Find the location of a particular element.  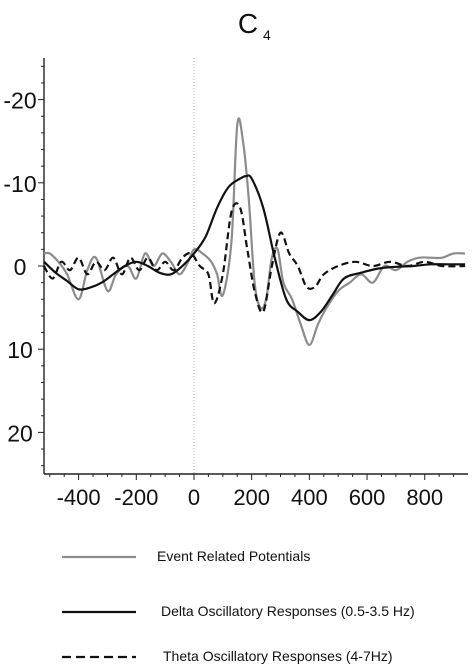

legend-item-delta: Delta Oscillatory Responses (0.5-3.5 Hz) is located at coordinates (238, 611).